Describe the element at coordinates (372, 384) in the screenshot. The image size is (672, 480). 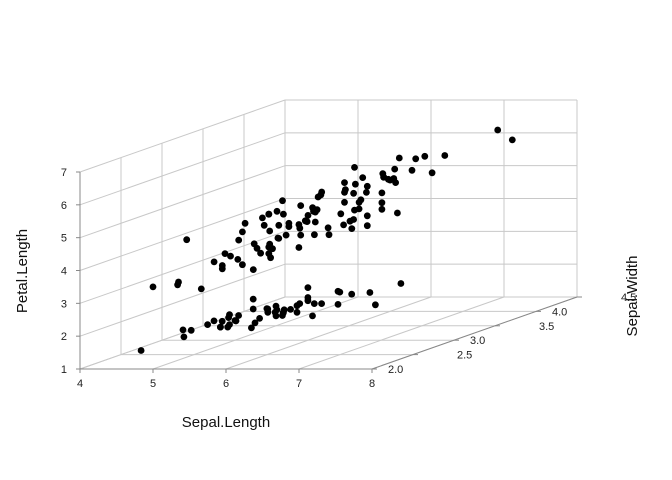
I see `x-tick-label: 8` at that location.